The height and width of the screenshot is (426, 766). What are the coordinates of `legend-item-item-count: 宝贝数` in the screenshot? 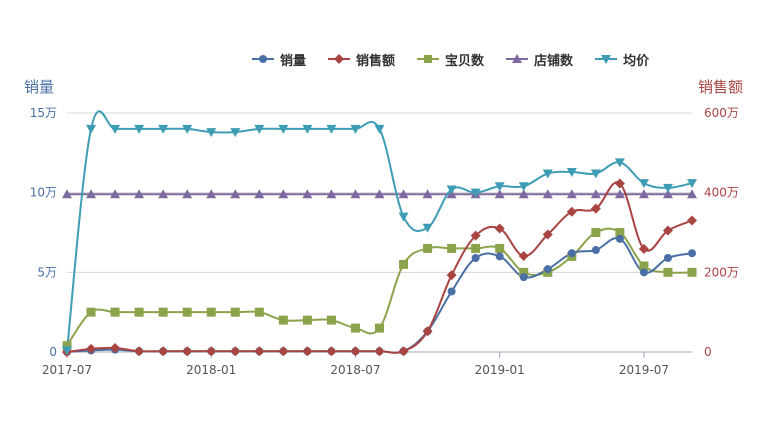 It's located at (450, 59).